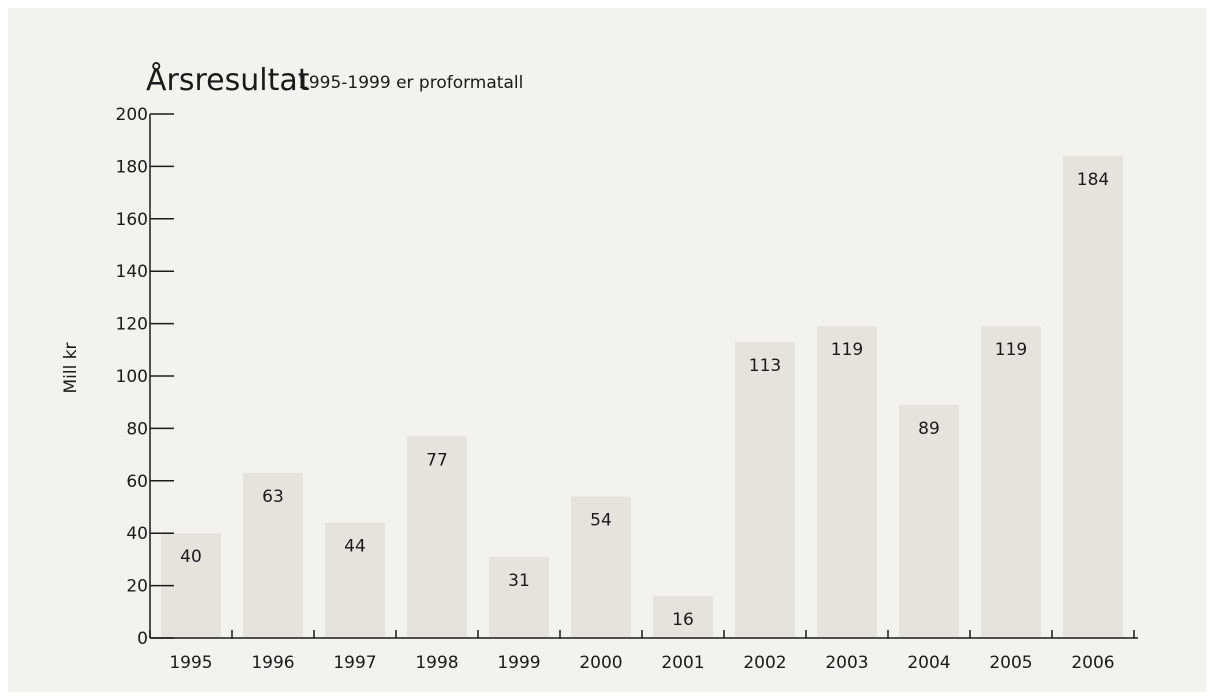 This screenshot has width=1214, height=700. Describe the element at coordinates (437, 537) in the screenshot. I see `bar-1998` at that location.